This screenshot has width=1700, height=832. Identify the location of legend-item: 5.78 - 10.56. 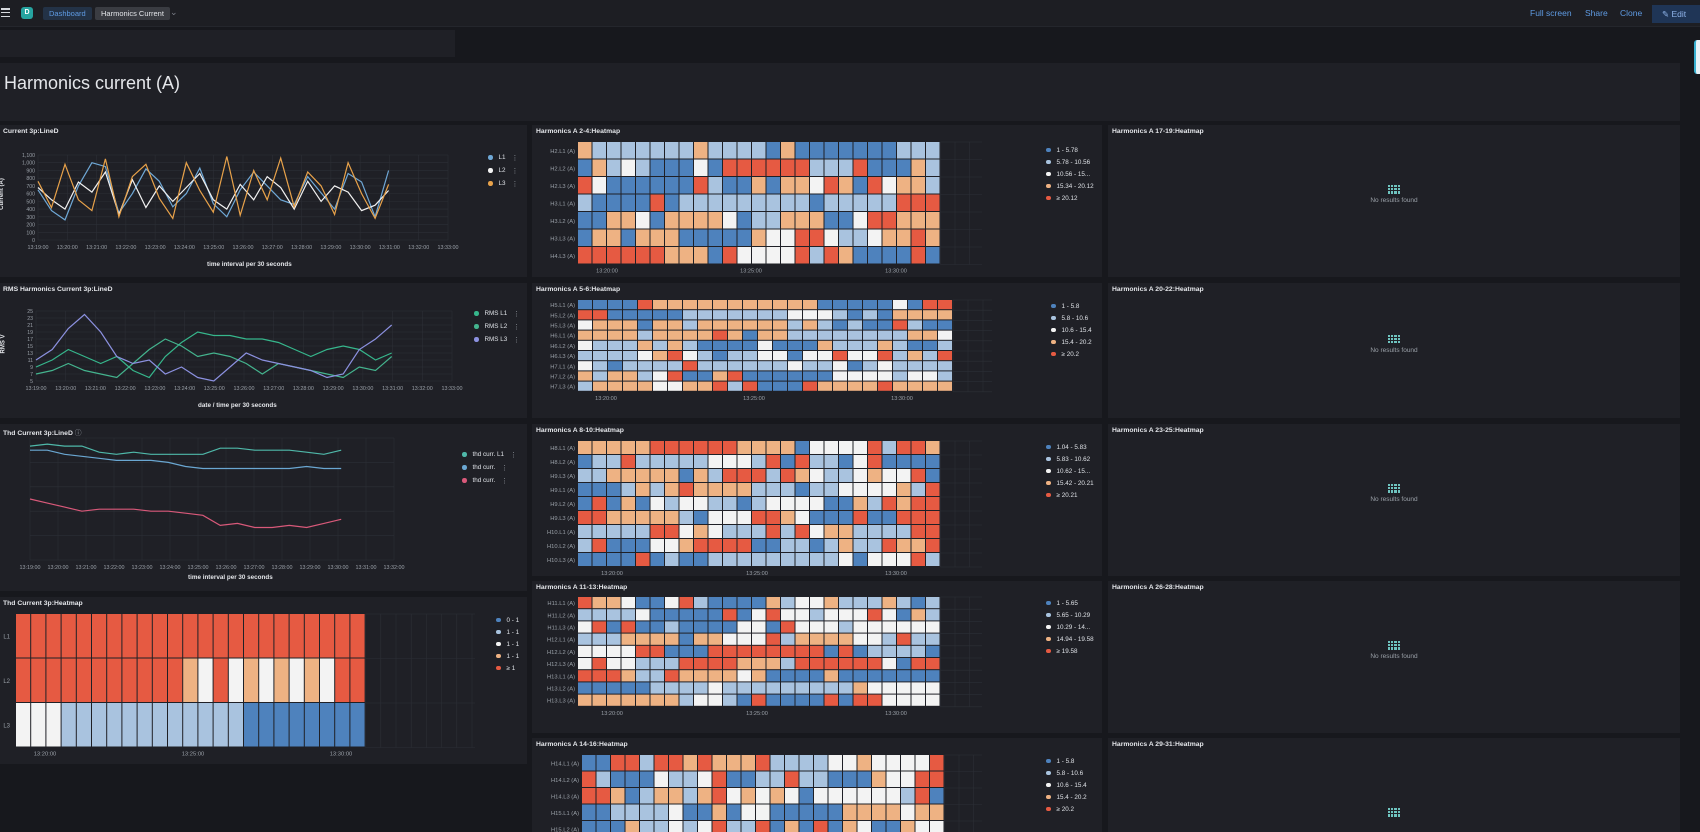
(1070, 162).